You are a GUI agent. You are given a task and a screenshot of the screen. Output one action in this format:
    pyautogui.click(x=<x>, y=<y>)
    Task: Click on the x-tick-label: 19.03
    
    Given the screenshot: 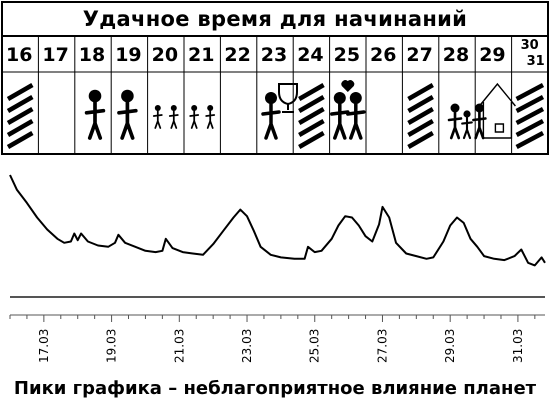 What is the action you would take?
    pyautogui.click(x=112, y=346)
    